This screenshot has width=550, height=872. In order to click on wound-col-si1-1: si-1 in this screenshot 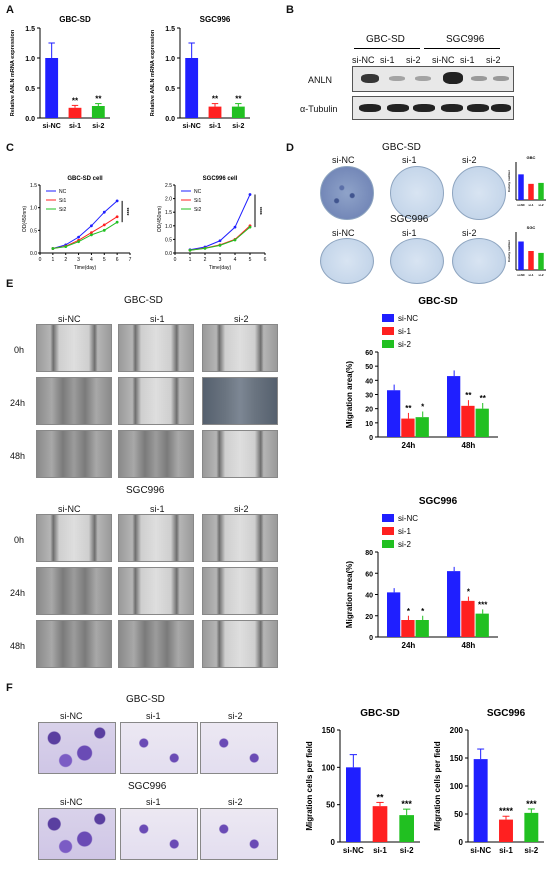, I will do `click(157, 319)`.